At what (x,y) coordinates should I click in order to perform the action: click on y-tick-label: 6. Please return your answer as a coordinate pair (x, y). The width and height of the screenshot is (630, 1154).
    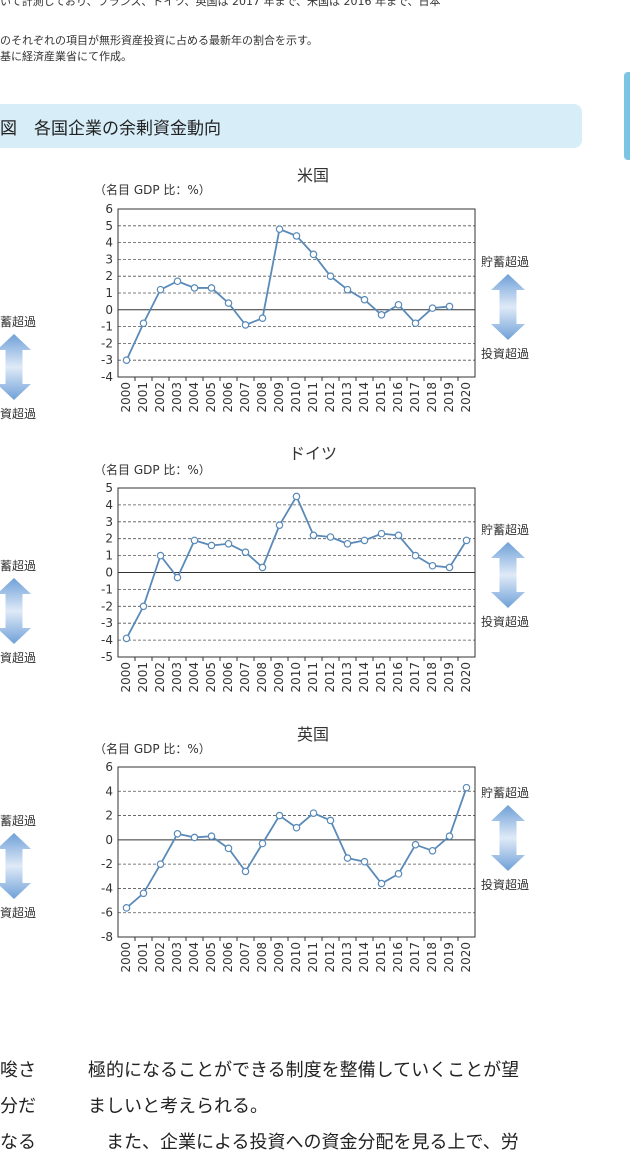
    Looking at the image, I should click on (109, 209).